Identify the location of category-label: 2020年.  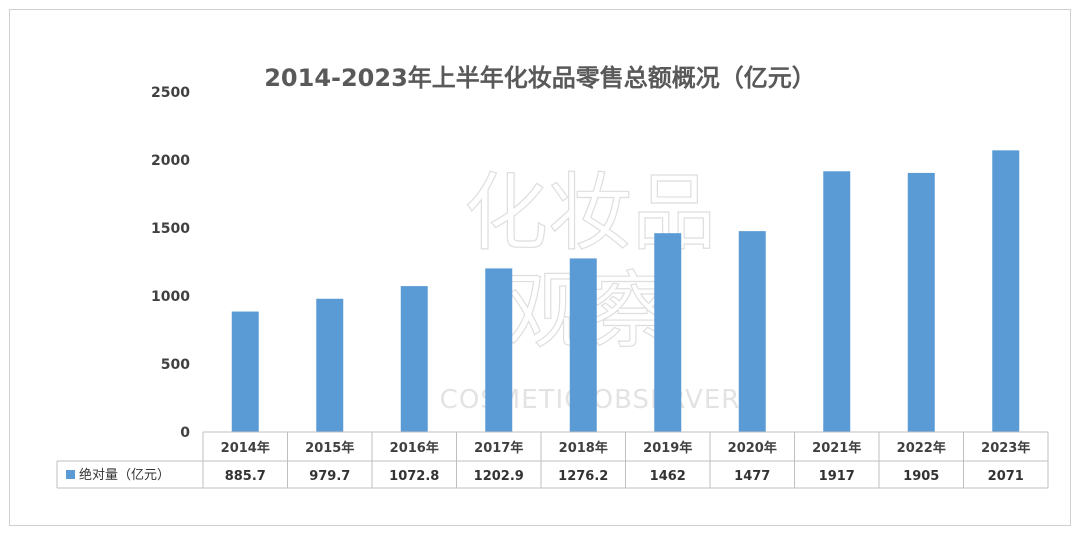
(752, 448).